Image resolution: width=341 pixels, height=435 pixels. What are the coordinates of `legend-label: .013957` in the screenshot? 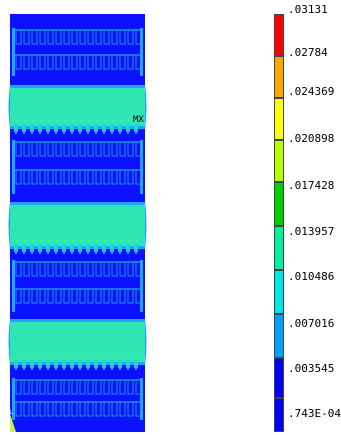 It's located at (311, 231).